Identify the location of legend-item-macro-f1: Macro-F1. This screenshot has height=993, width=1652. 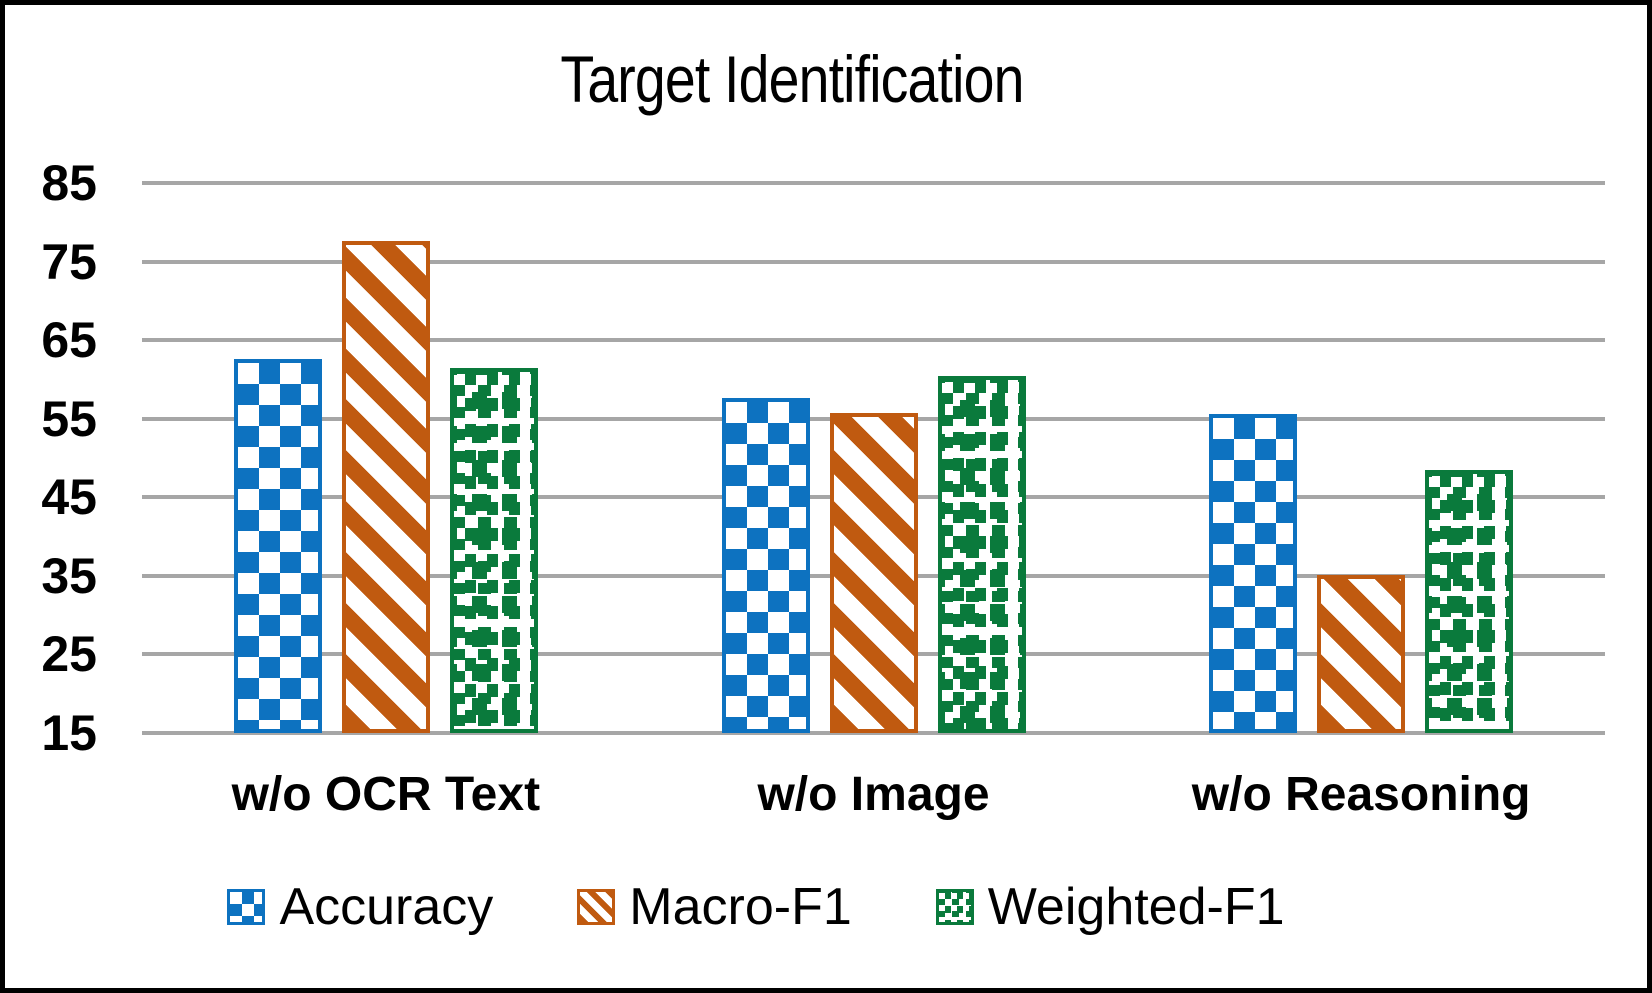
(714, 907).